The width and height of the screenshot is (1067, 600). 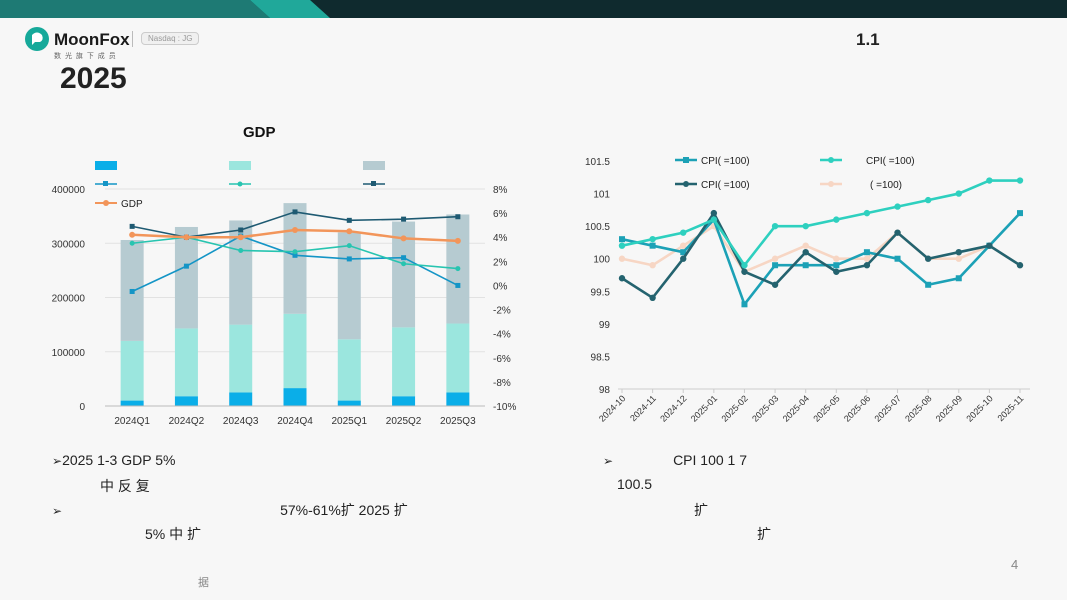 What do you see at coordinates (601, 357) in the screenshot?
I see `y-tick-label: 98.5` at bounding box center [601, 357].